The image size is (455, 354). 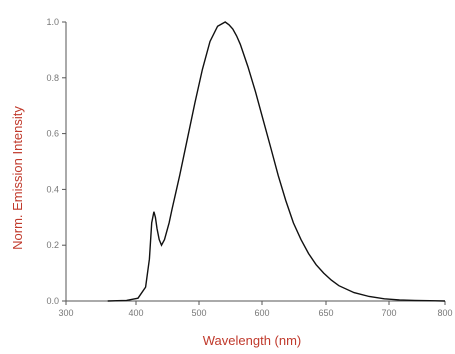 What do you see at coordinates (444, 313) in the screenshot?
I see `x-tick-label: 800` at bounding box center [444, 313].